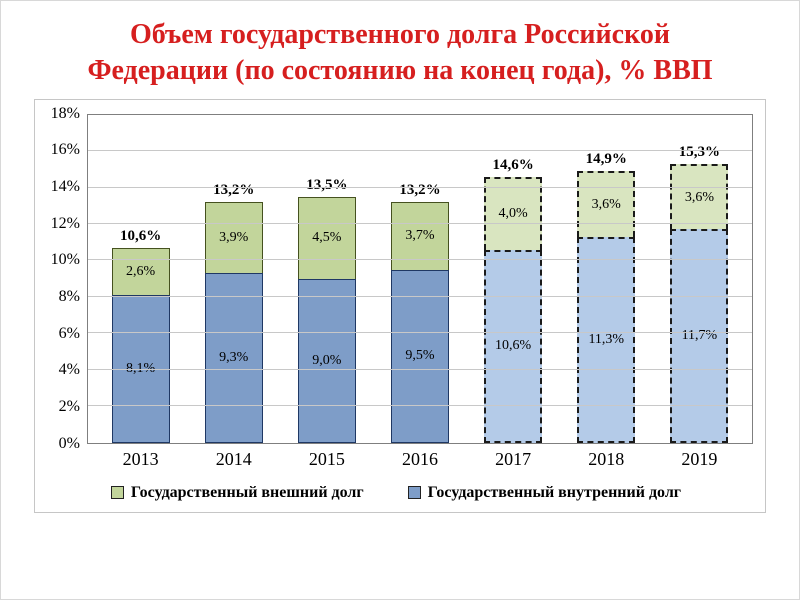 This screenshot has width=800, height=600. Describe the element at coordinates (326, 237) in the screenshot. I see `bar-segment-external-2015: 4,5%` at that location.